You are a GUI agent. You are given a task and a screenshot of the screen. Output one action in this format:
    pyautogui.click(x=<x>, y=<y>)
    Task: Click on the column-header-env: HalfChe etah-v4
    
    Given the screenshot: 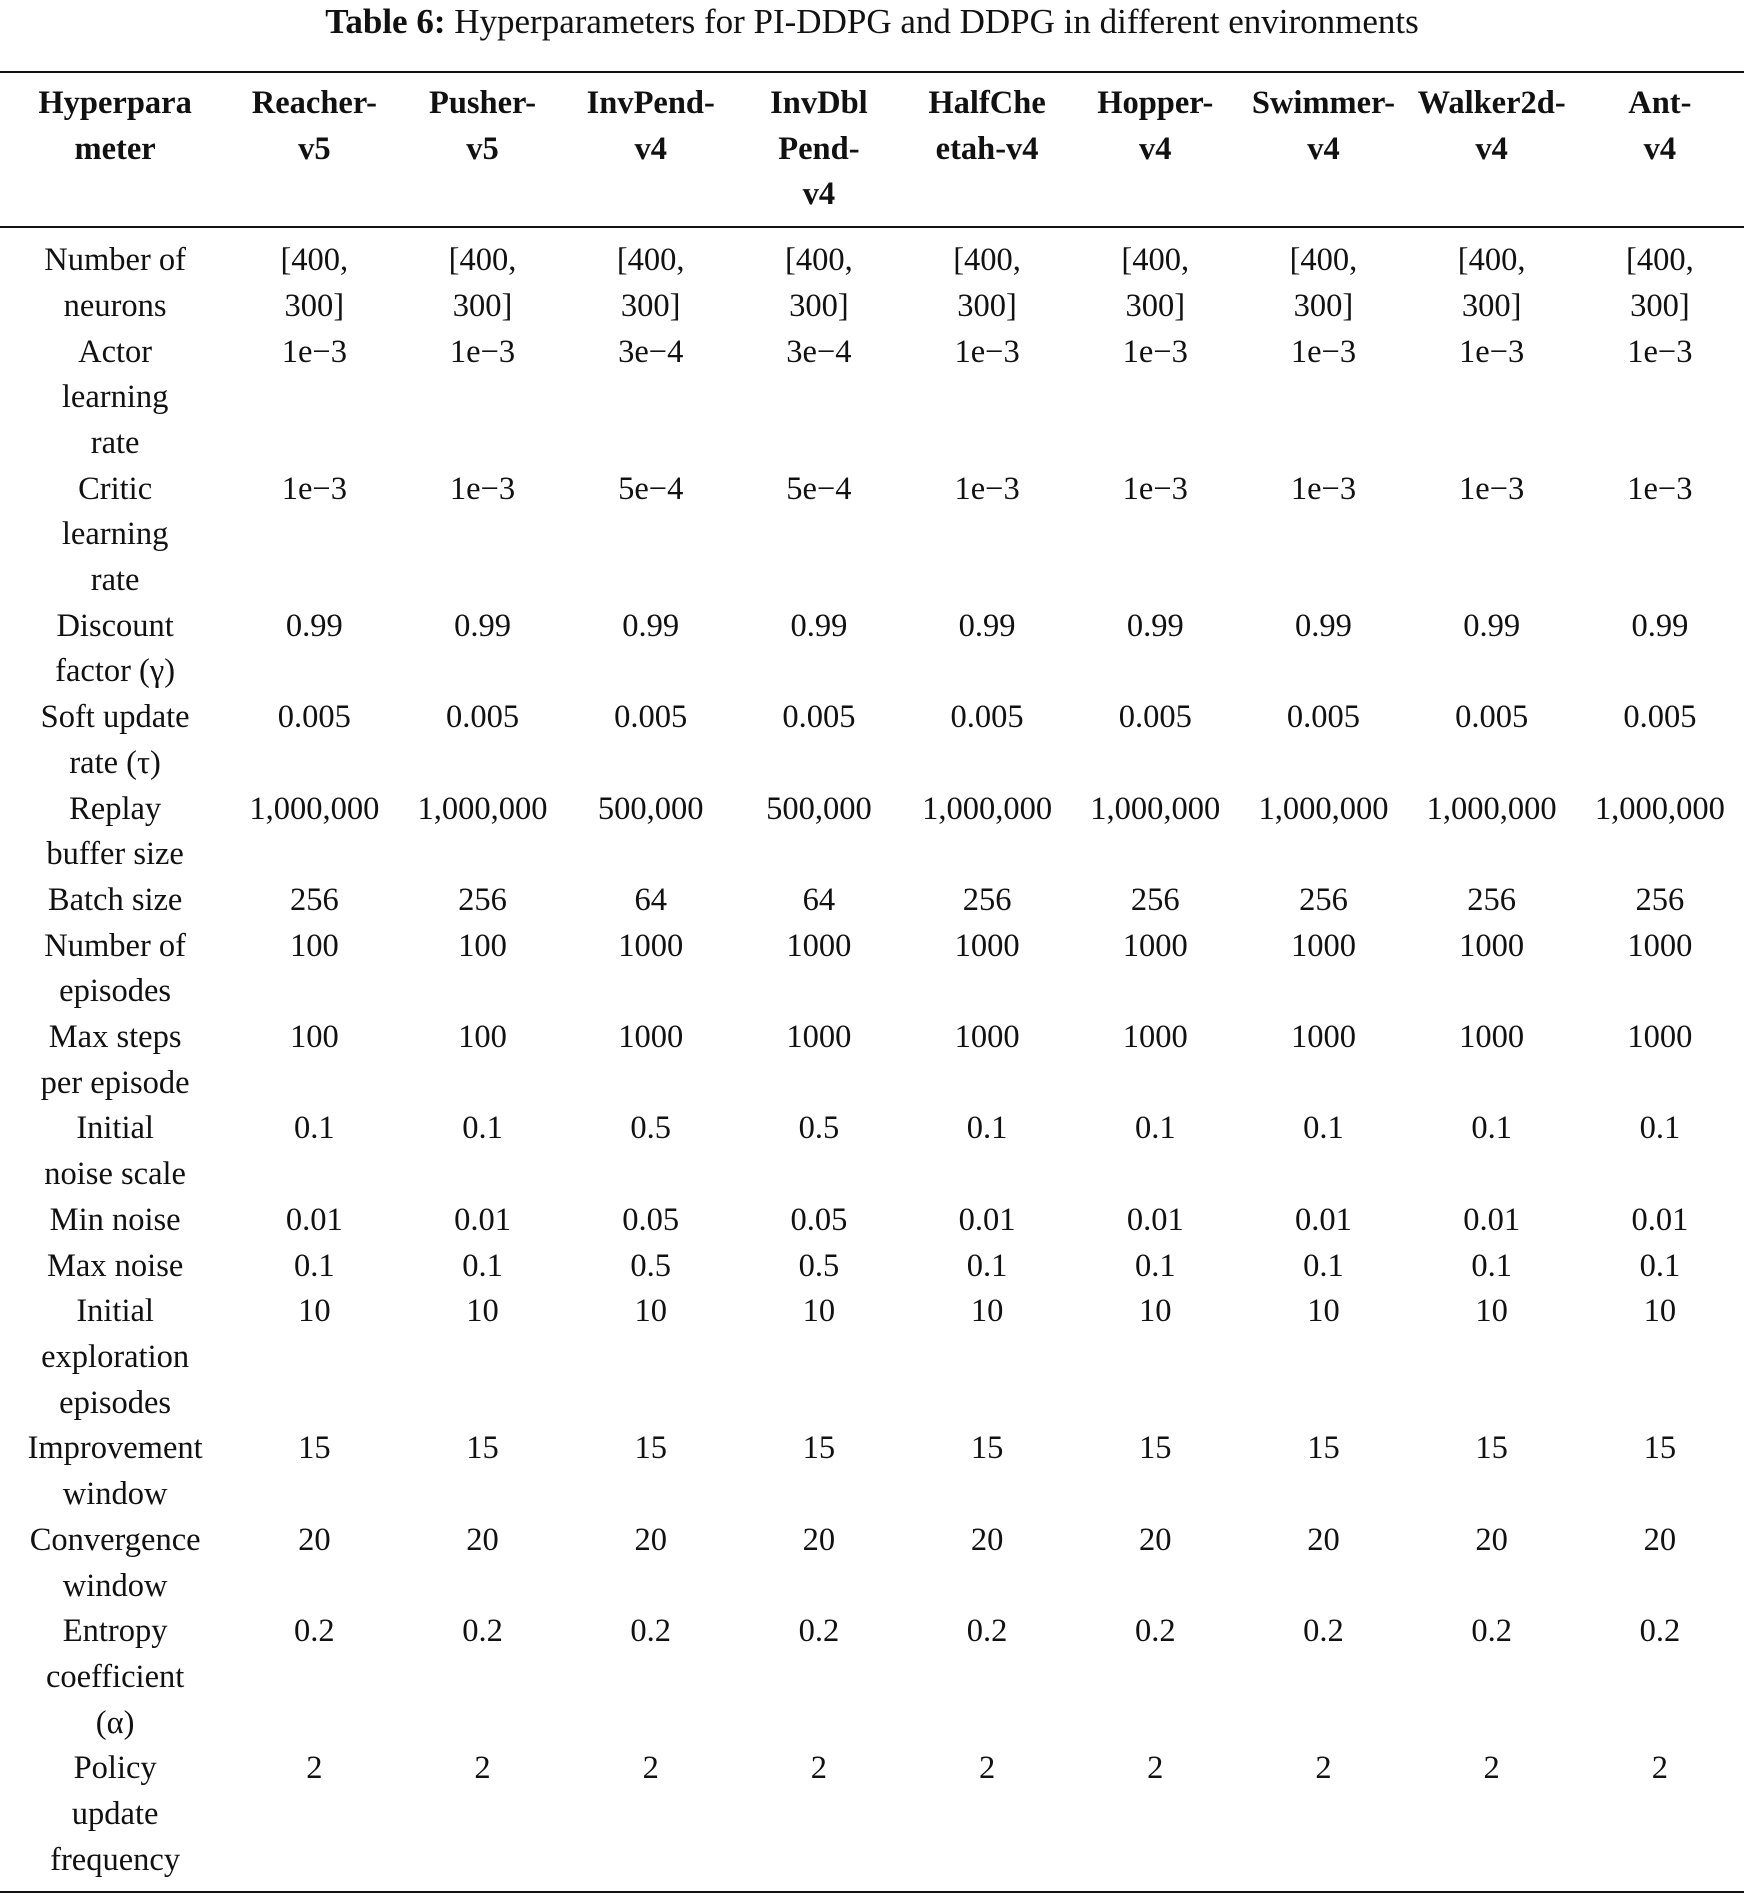 What is the action you would take?
    pyautogui.click(x=987, y=126)
    